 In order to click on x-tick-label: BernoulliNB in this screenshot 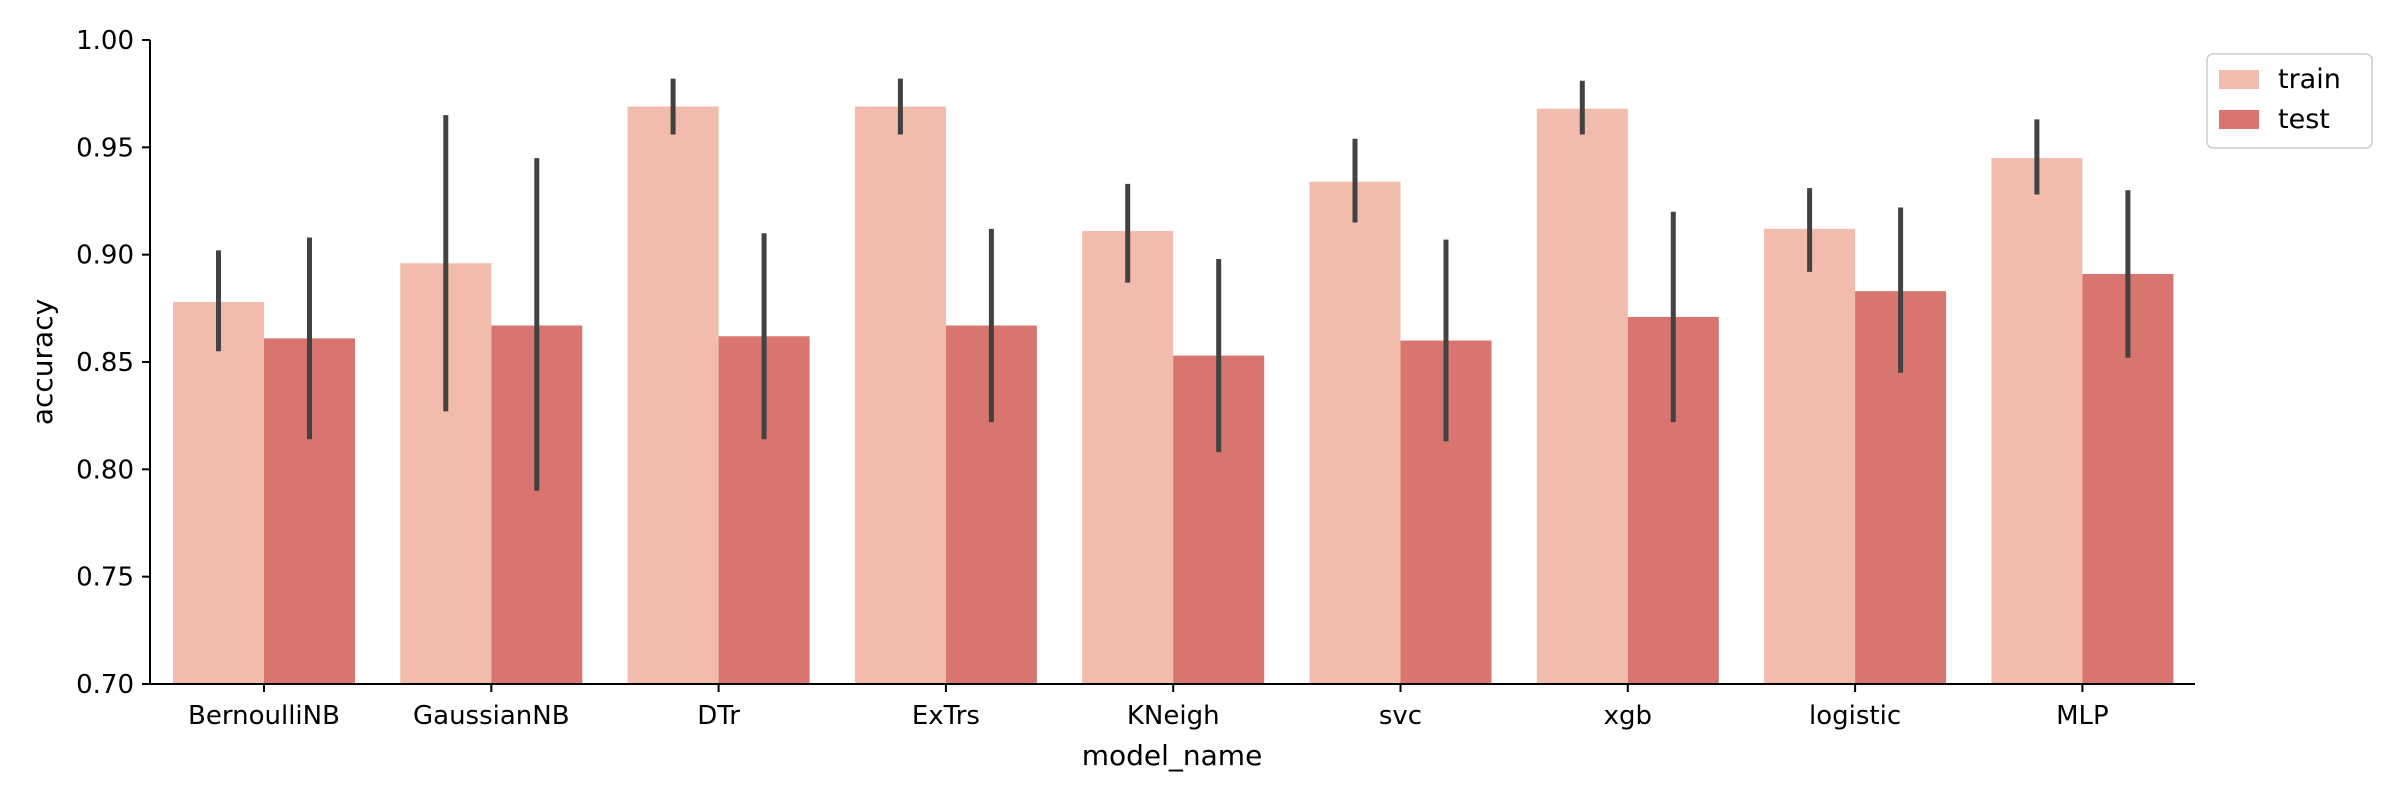, I will do `click(264, 716)`.